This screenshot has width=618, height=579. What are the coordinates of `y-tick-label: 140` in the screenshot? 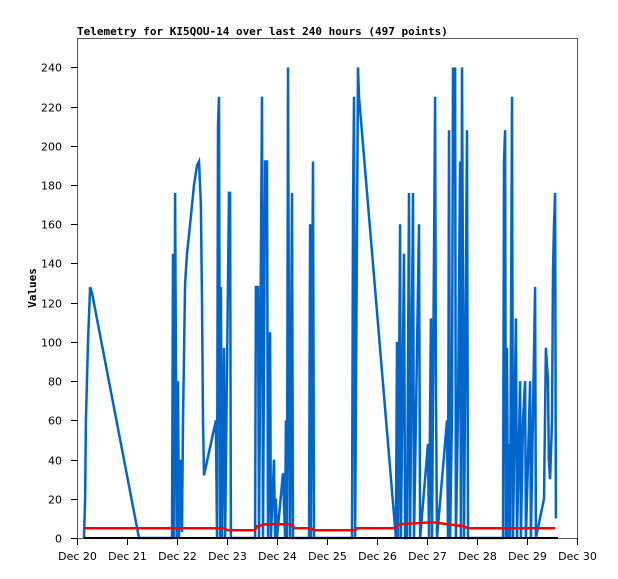 It's located at (51, 264).